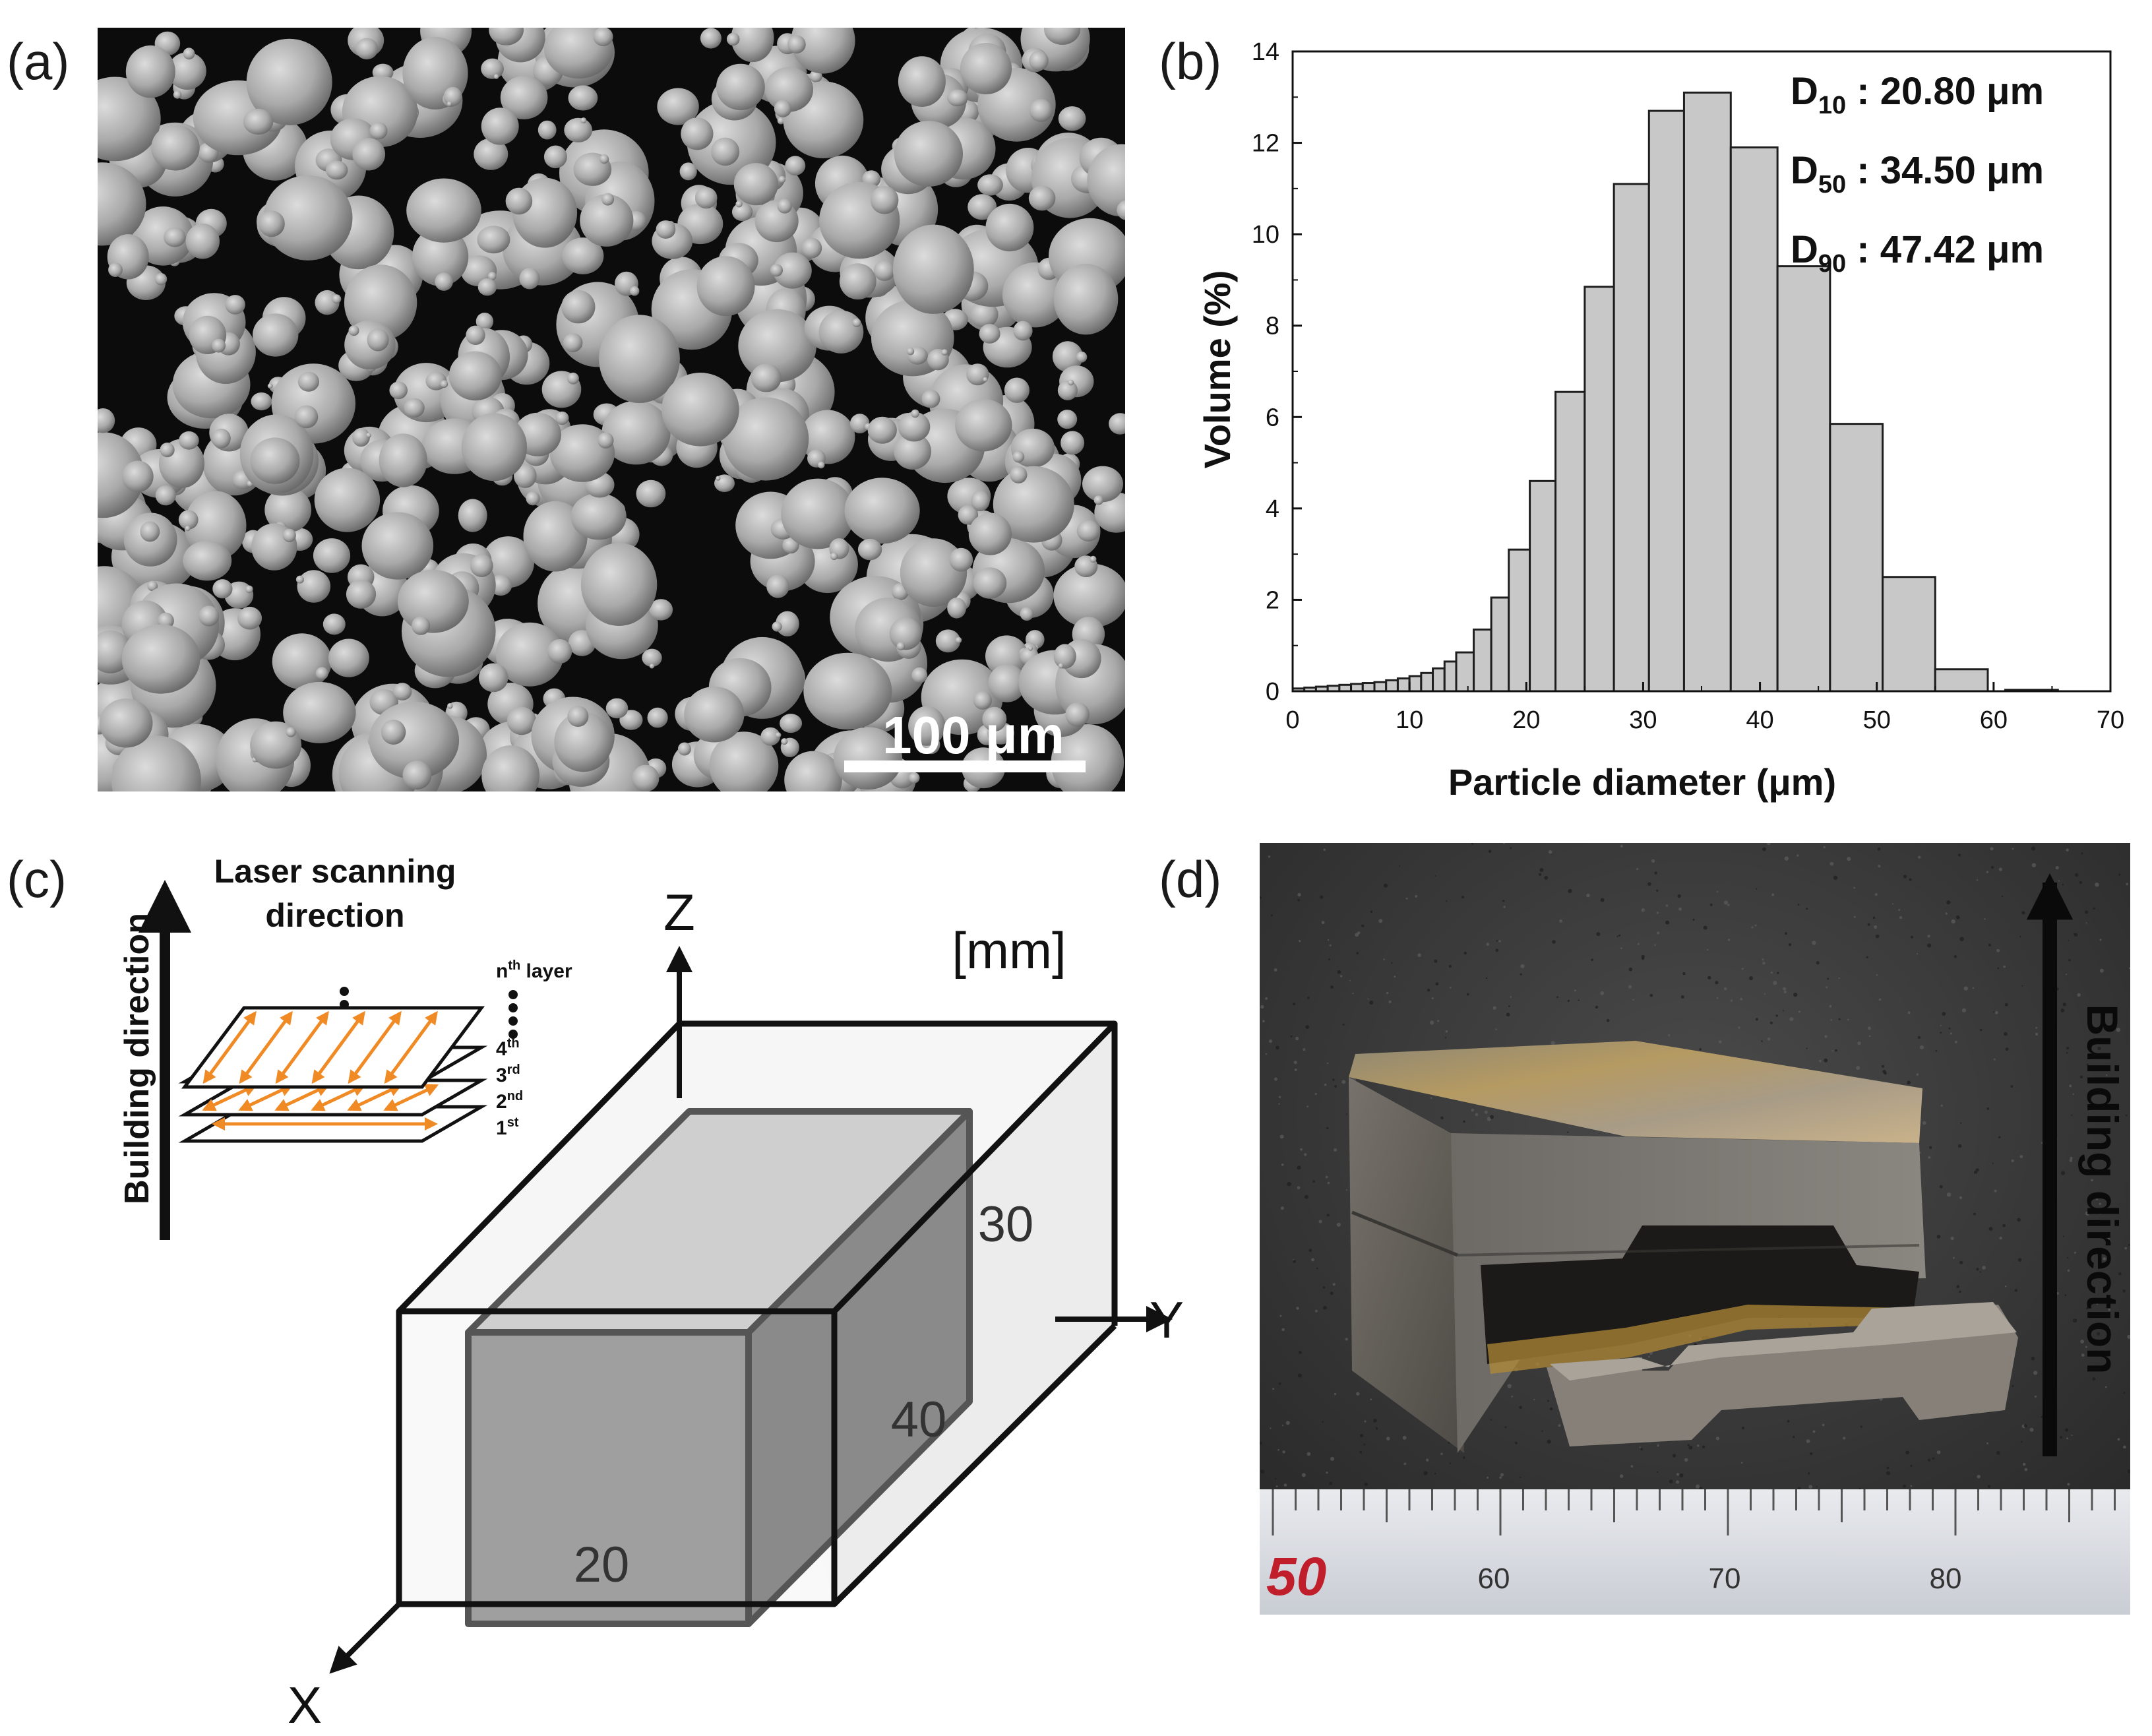 This screenshot has width=2152, height=1736. I want to click on ruler, so click(1695, 1552).